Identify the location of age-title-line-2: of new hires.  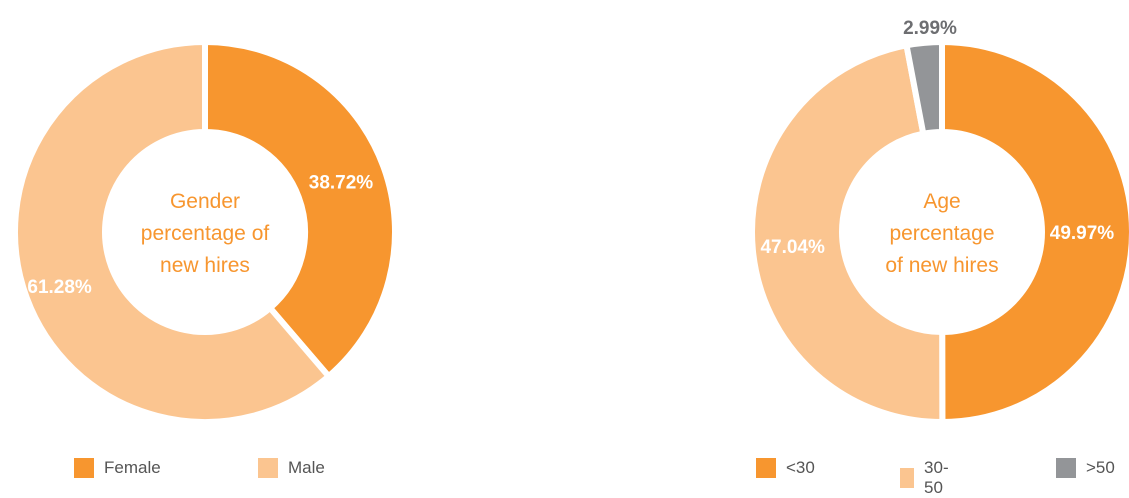
(941, 265).